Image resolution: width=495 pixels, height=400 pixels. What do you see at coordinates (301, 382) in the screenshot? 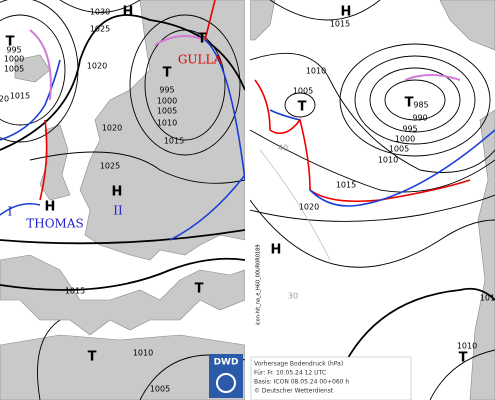
I see `info-line: Basis: ICON 08.05.24 00+060 h` at bounding box center [301, 382].